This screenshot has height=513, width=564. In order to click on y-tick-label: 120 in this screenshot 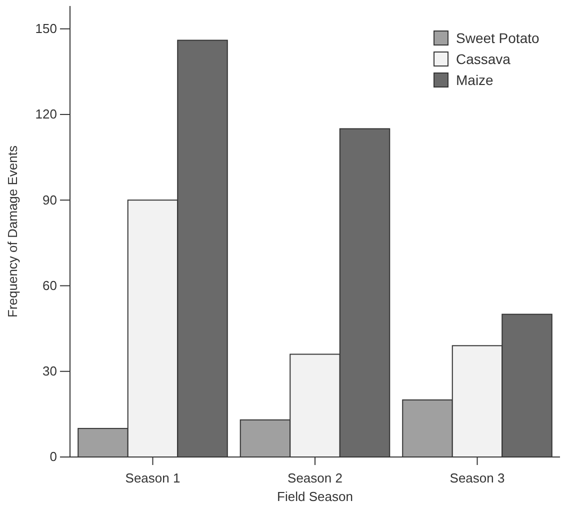, I will do `click(46, 114)`.